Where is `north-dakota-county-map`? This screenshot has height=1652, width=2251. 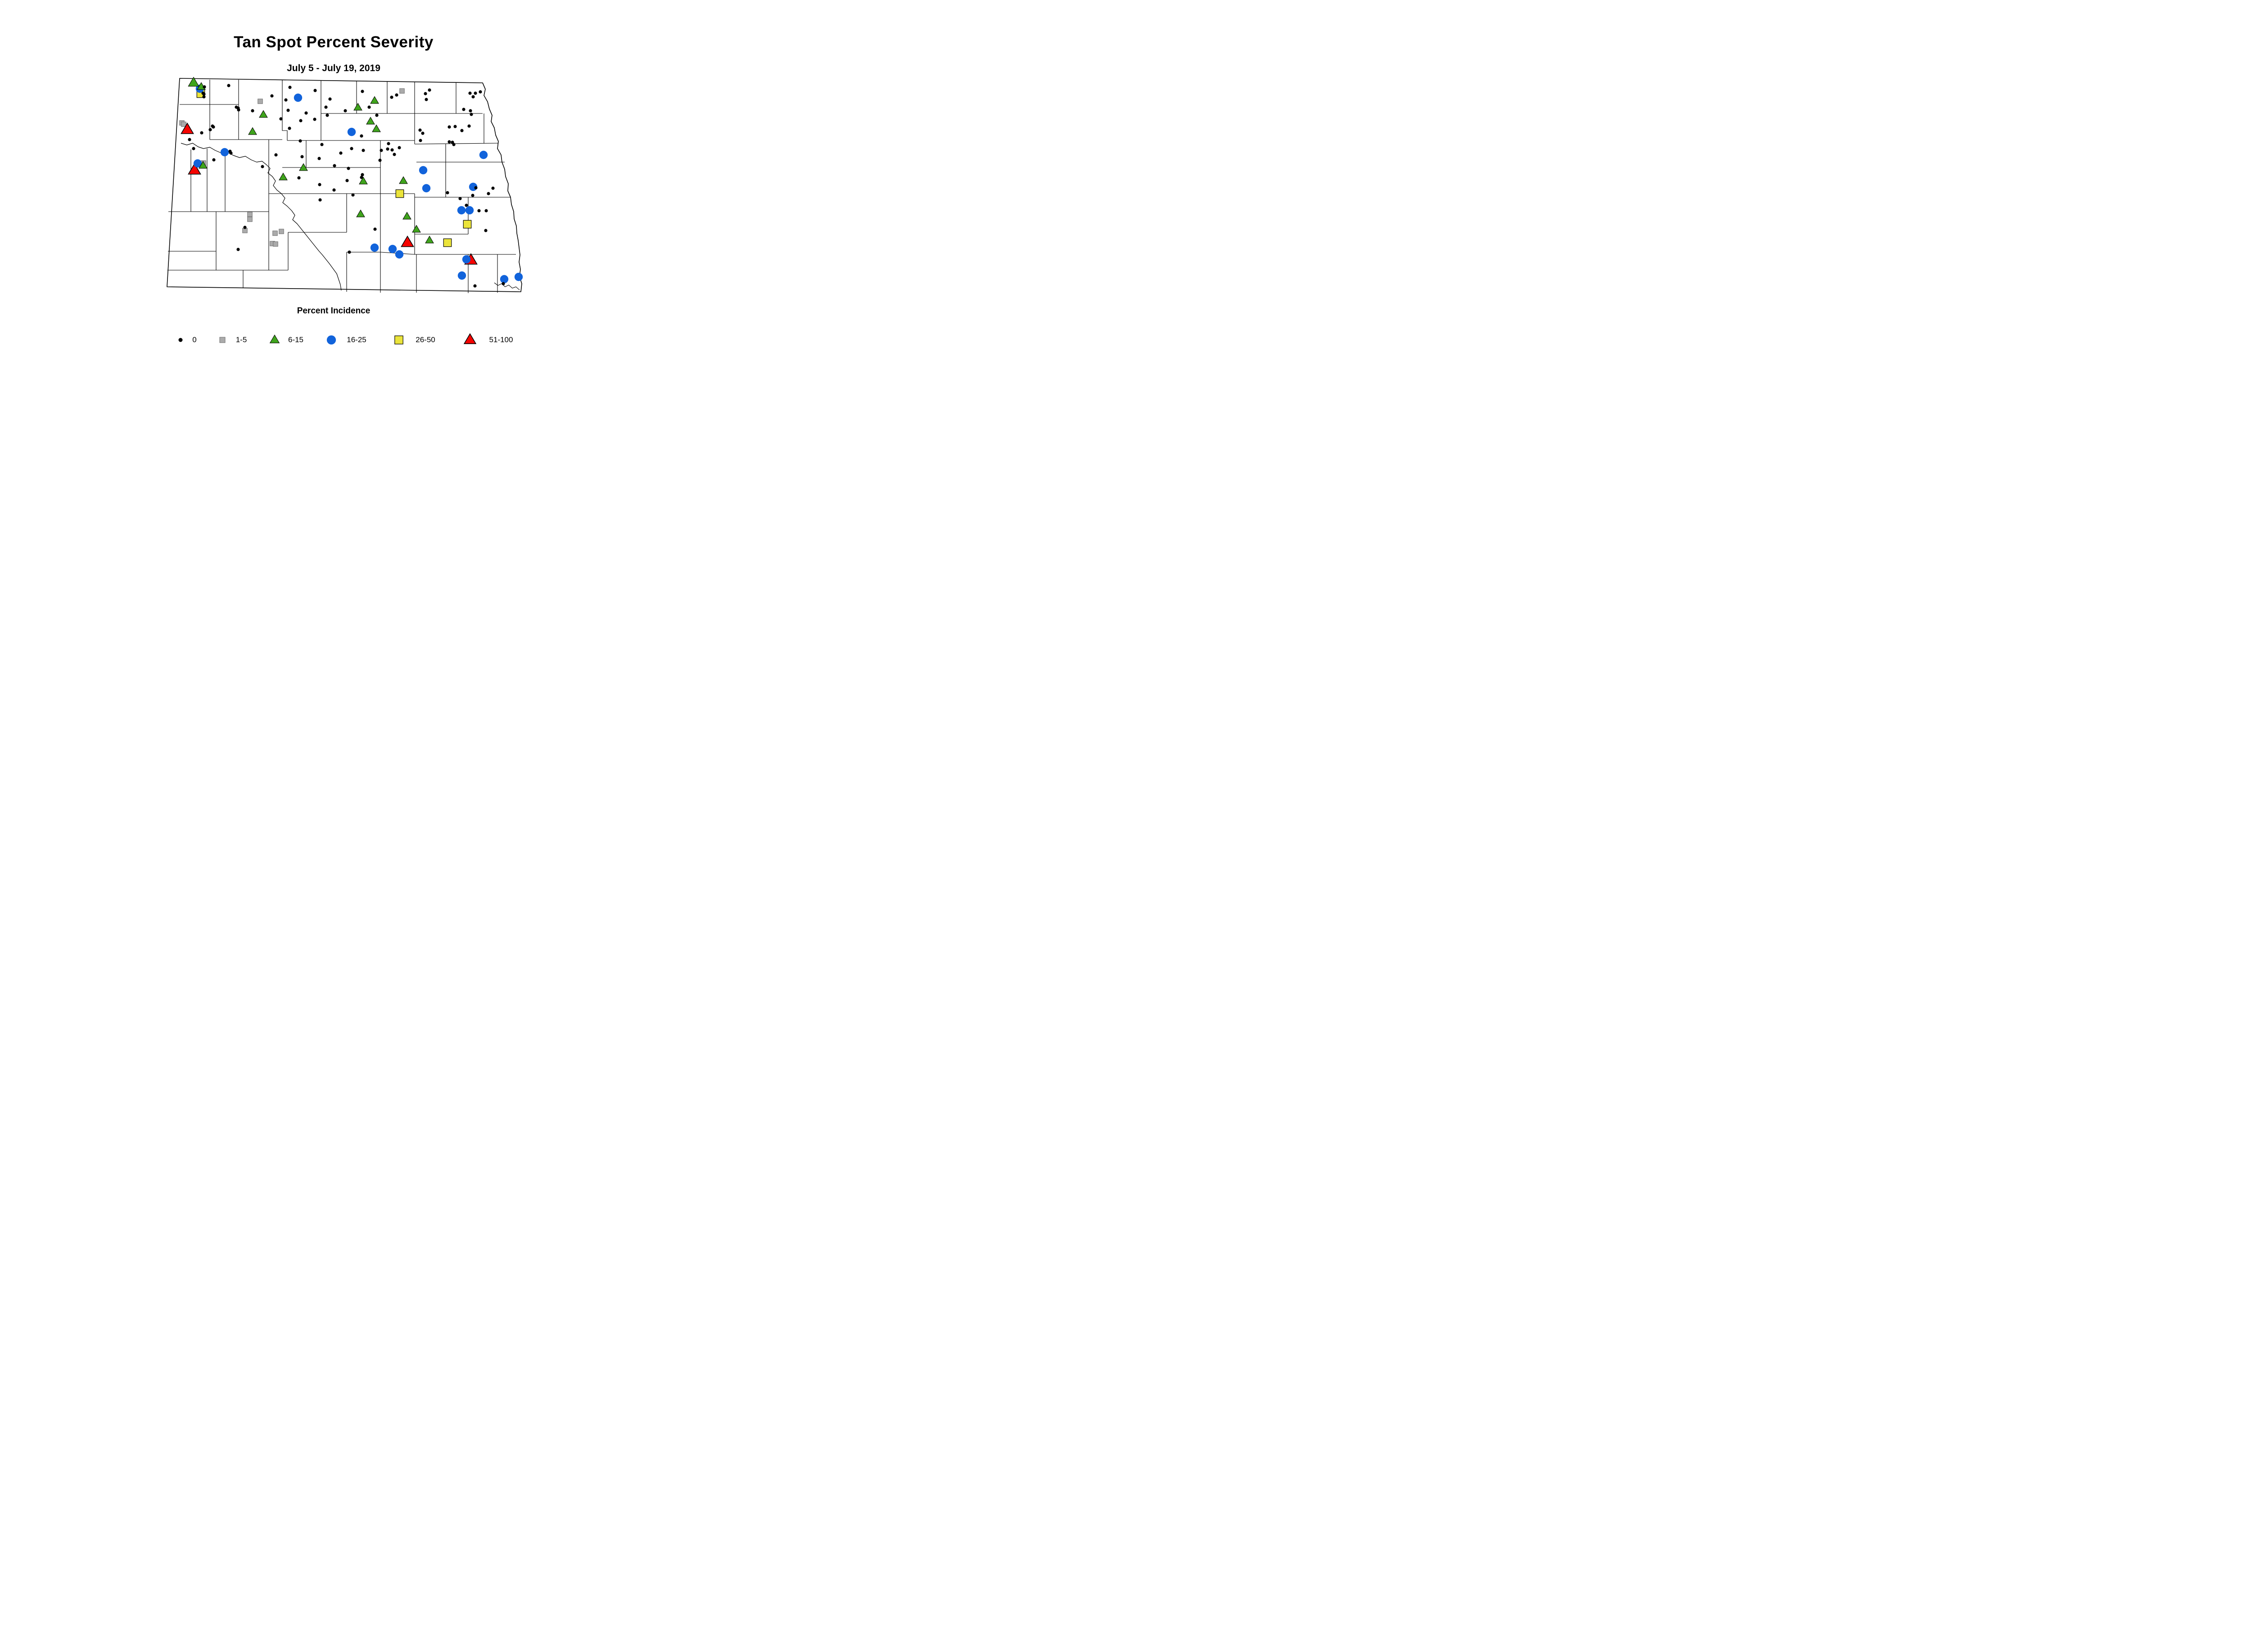
north-dakota-county-map is located at coordinates (345, 185).